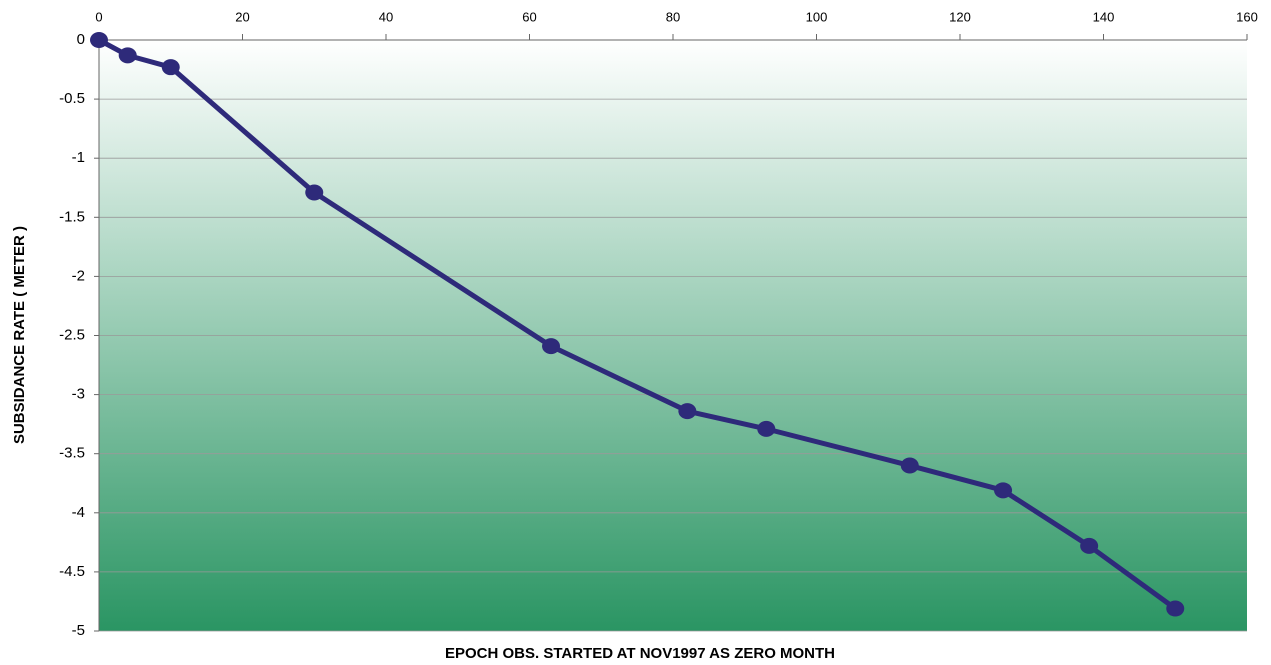 The height and width of the screenshot is (665, 1271). I want to click on x-tick-label: 80, so click(673, 16).